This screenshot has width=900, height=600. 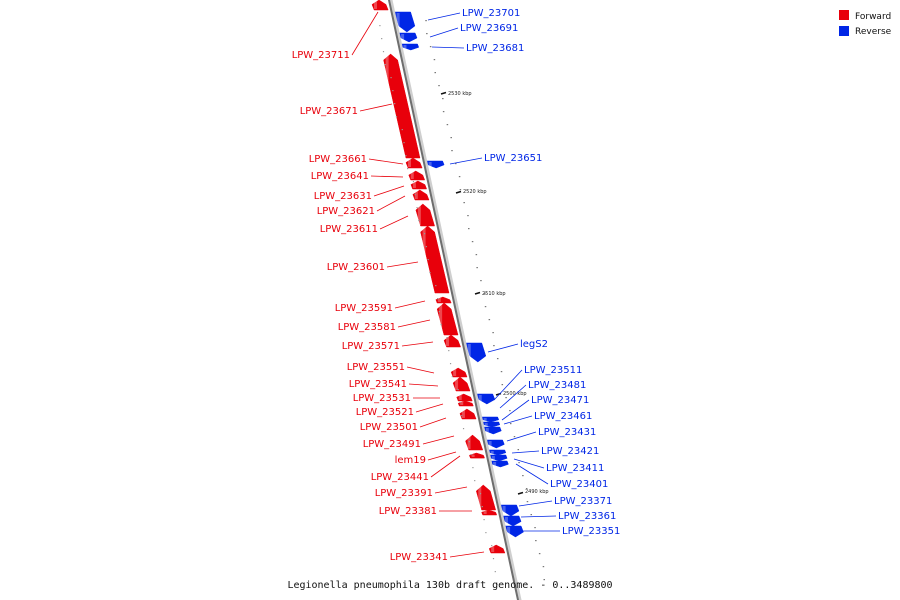 What do you see at coordinates (534, 344) in the screenshot?
I see `gene-label-legs2: legS2` at bounding box center [534, 344].